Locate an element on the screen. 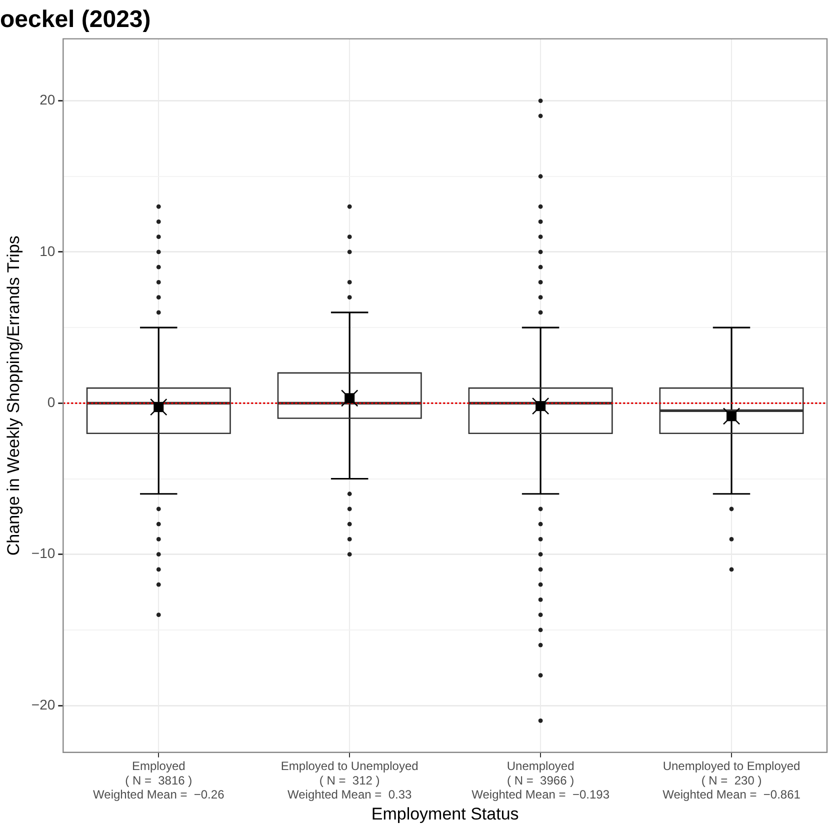 This screenshot has height=829, width=833. chart-title: oeckel (2023) is located at coordinates (75, 20).